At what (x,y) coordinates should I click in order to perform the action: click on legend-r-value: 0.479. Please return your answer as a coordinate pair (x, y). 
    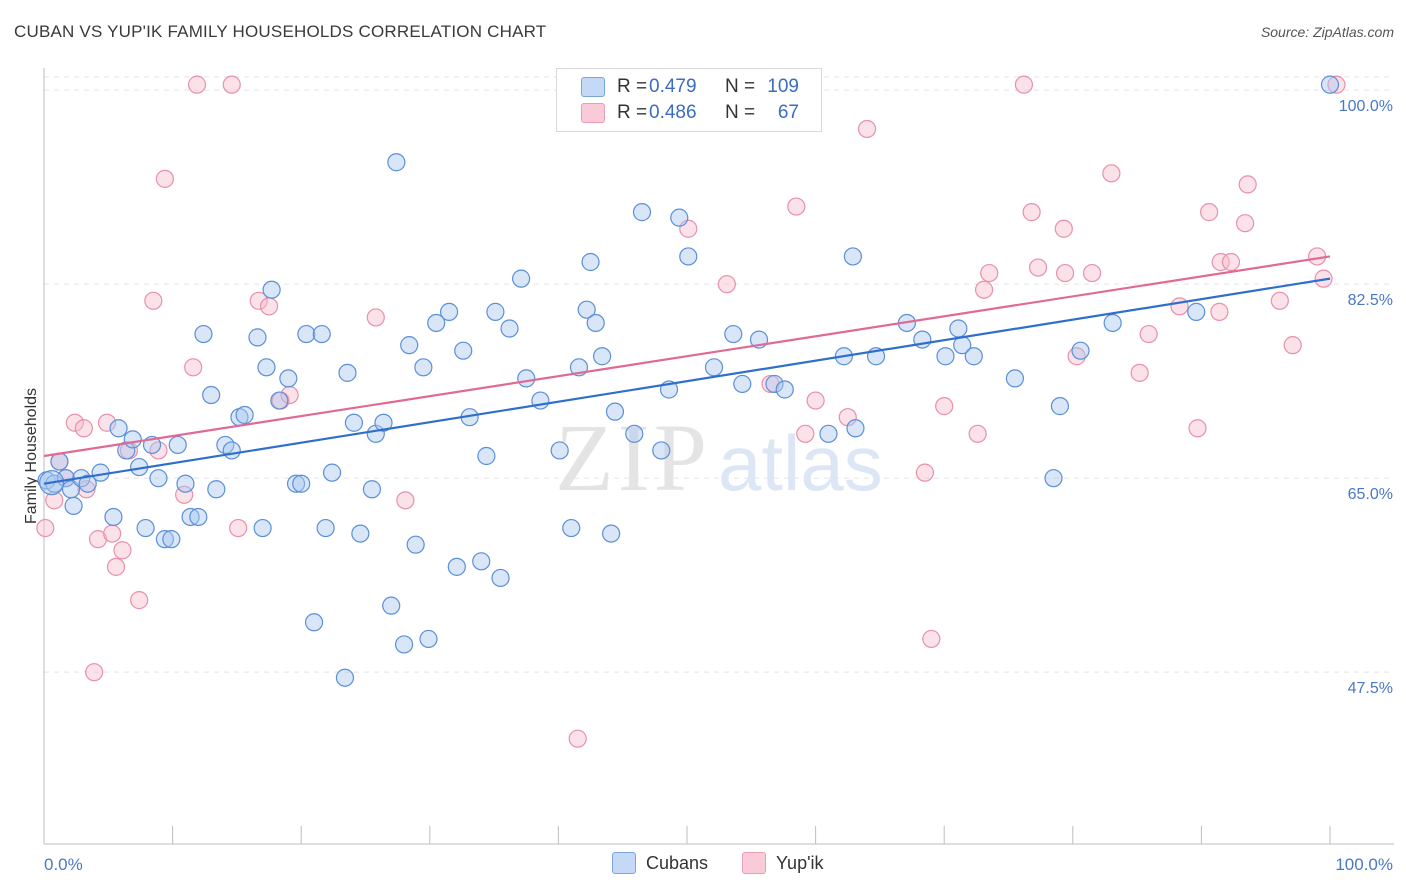
    Looking at the image, I should click on (673, 86).